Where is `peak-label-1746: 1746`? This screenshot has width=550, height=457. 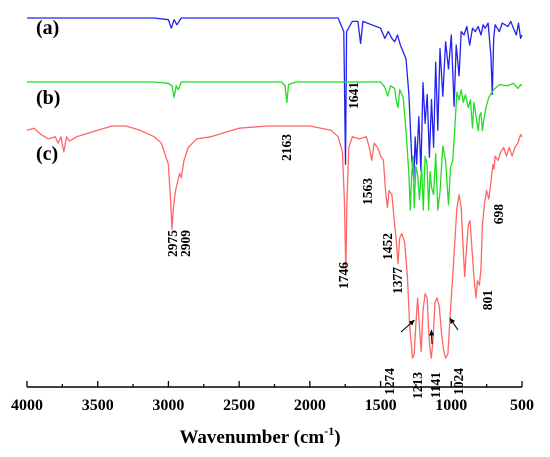 peak-label-1746: 1746 is located at coordinates (343, 275).